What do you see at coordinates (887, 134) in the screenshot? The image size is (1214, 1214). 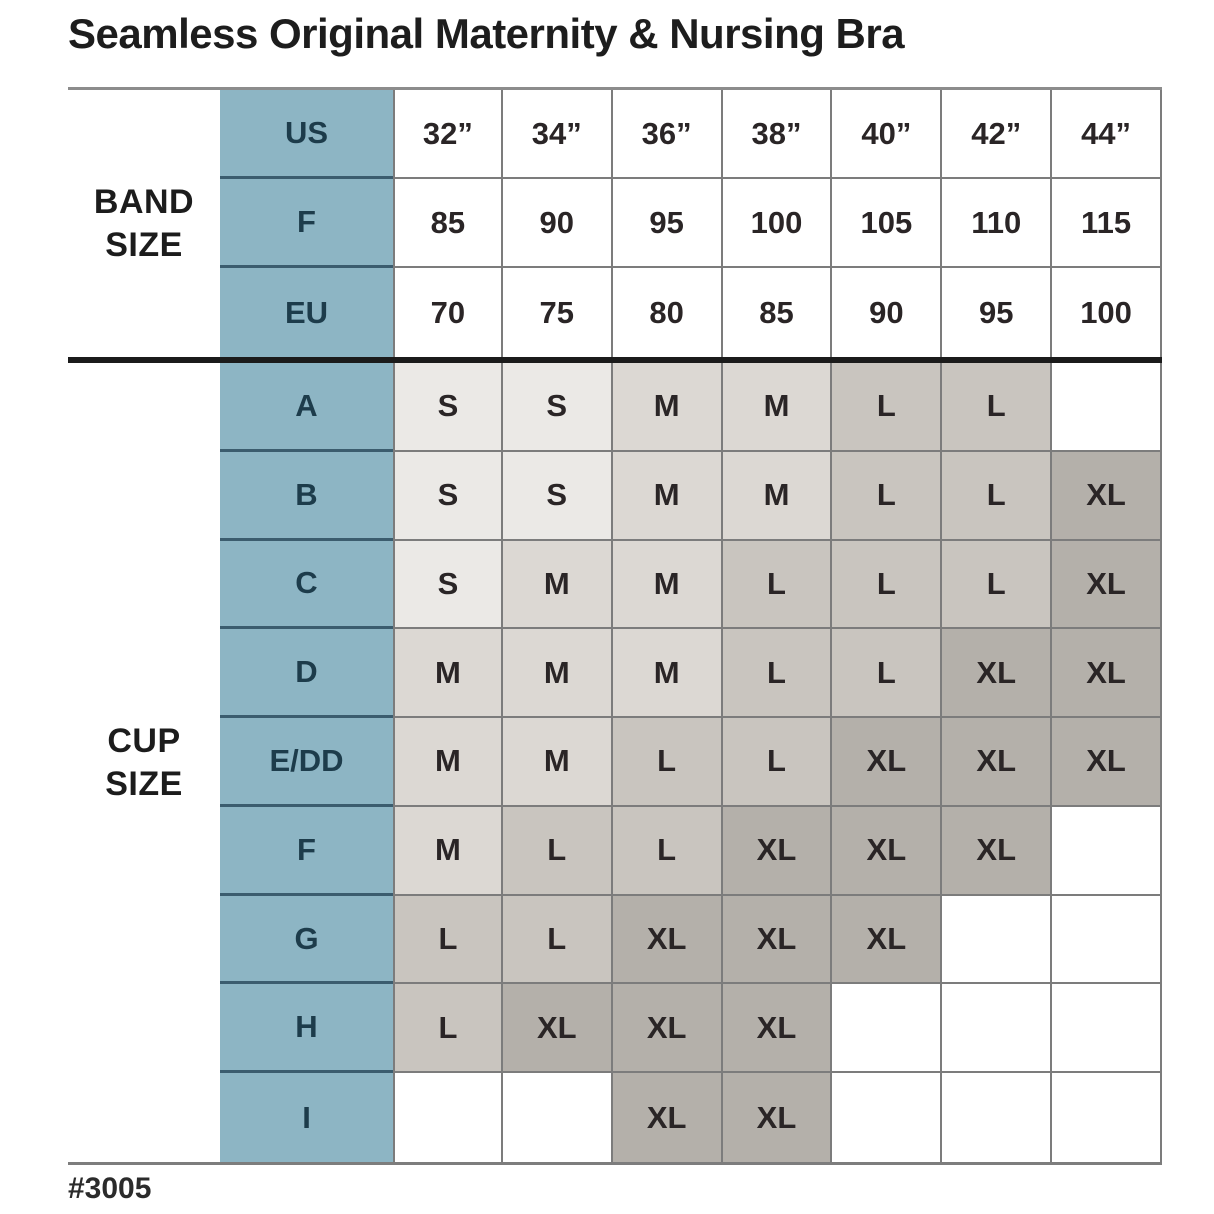 I see `band-value-cell: 40”` at bounding box center [887, 134].